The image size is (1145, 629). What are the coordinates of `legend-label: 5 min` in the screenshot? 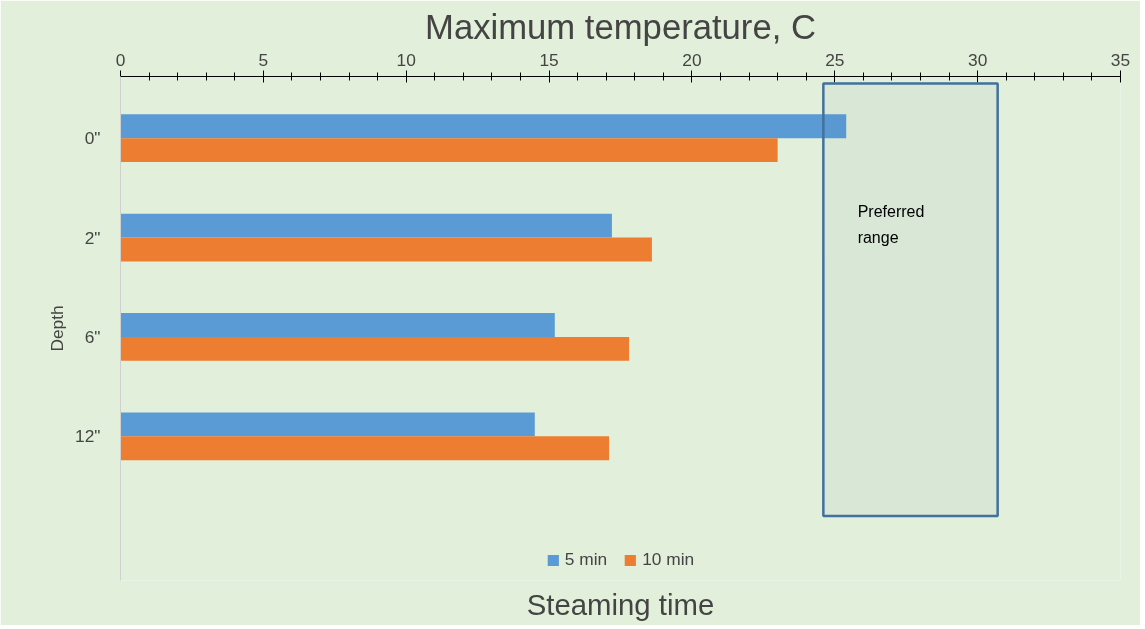 It's located at (586, 559).